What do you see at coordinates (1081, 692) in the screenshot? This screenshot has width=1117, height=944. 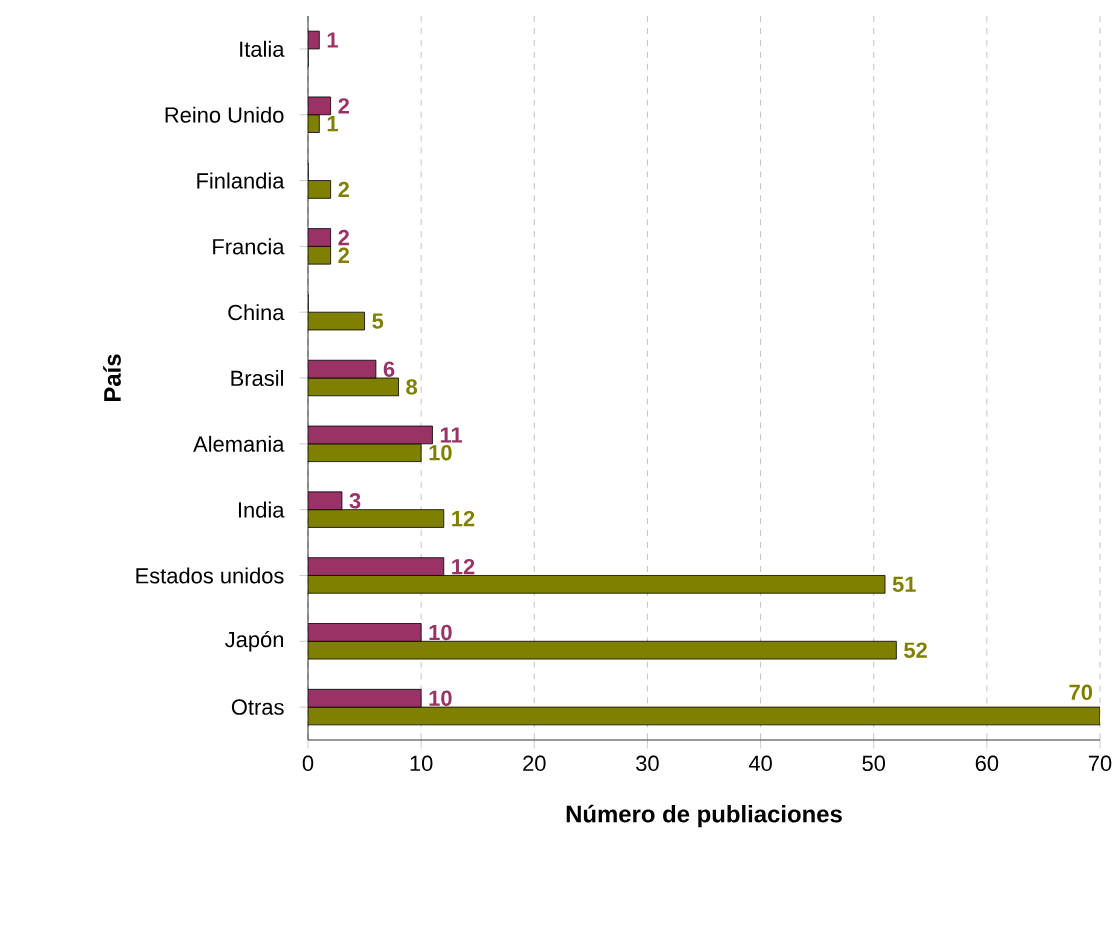 I see `data-label: 70` at bounding box center [1081, 692].